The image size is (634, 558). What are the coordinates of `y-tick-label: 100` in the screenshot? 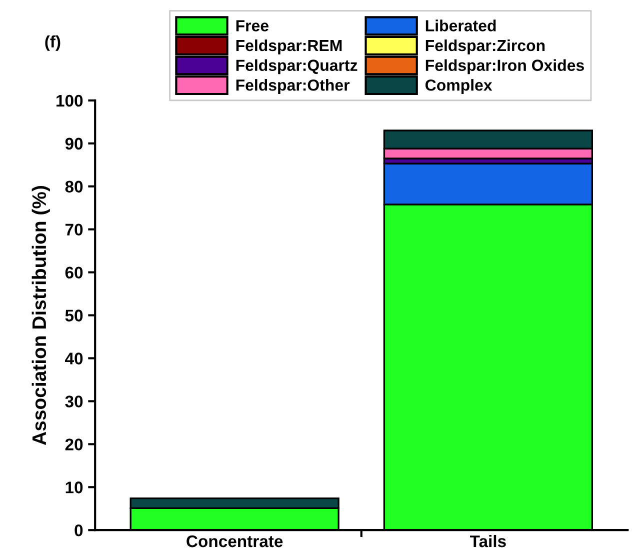 It's located at (69, 100).